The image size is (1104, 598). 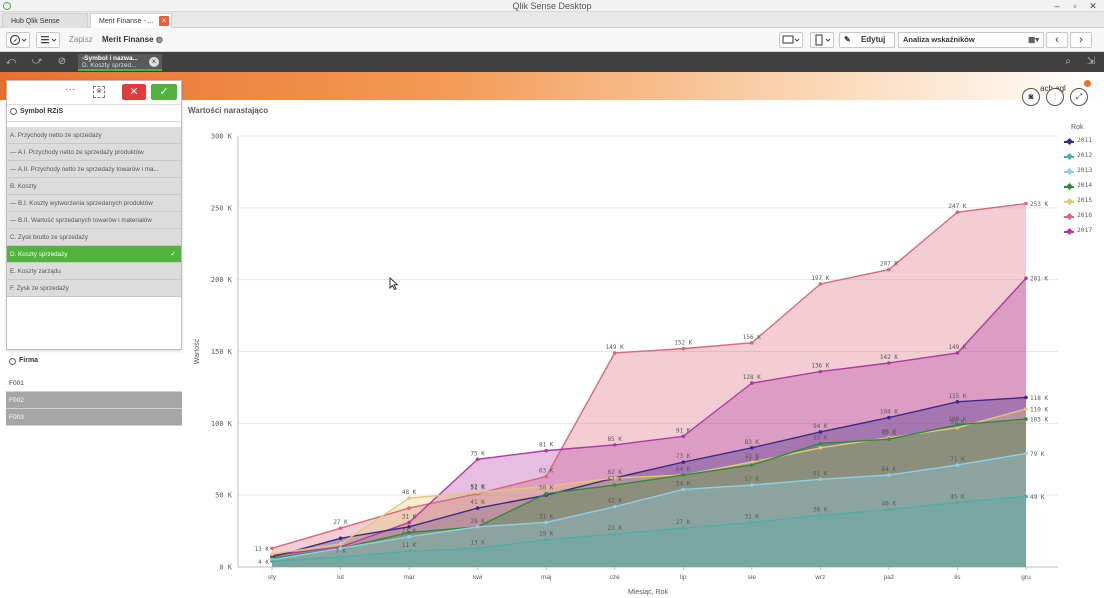 What do you see at coordinates (1068, 61) in the screenshot?
I see `search-icon: ⌕` at bounding box center [1068, 61].